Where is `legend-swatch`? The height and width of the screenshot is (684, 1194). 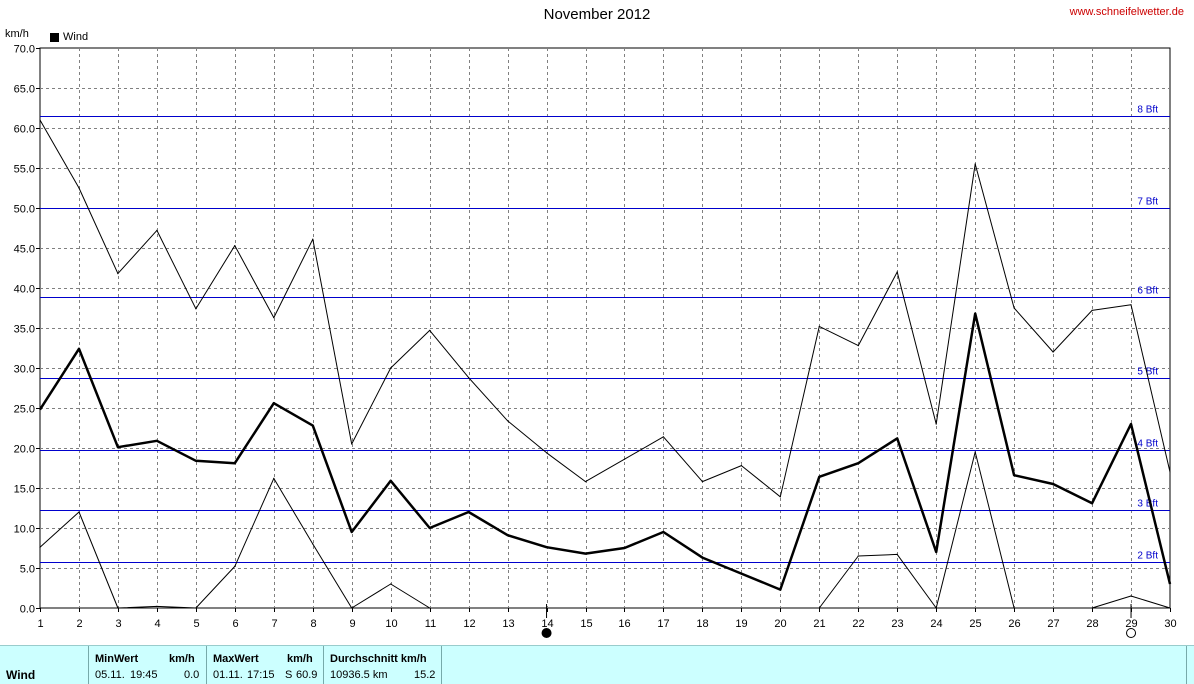
legend-swatch is located at coordinates (54, 37).